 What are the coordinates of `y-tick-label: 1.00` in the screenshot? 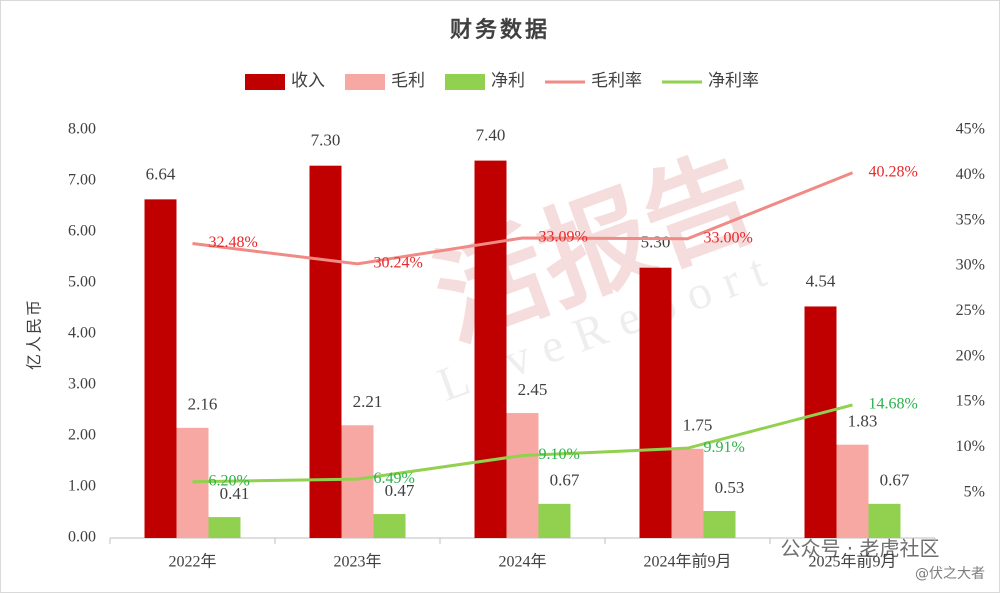 It's located at (82, 486).